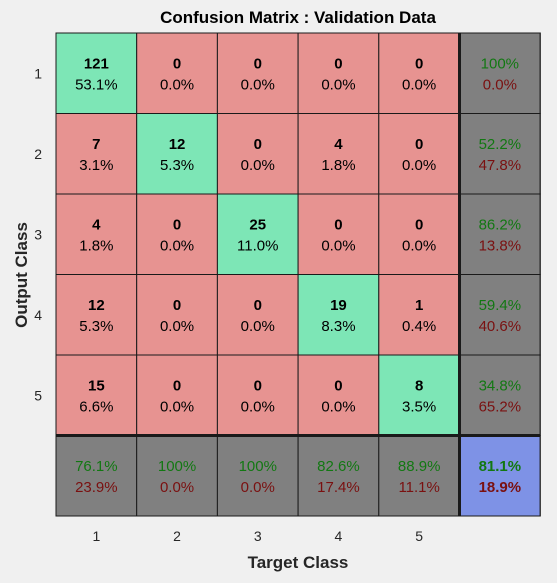  I want to click on cell-count: 121, so click(96, 63).